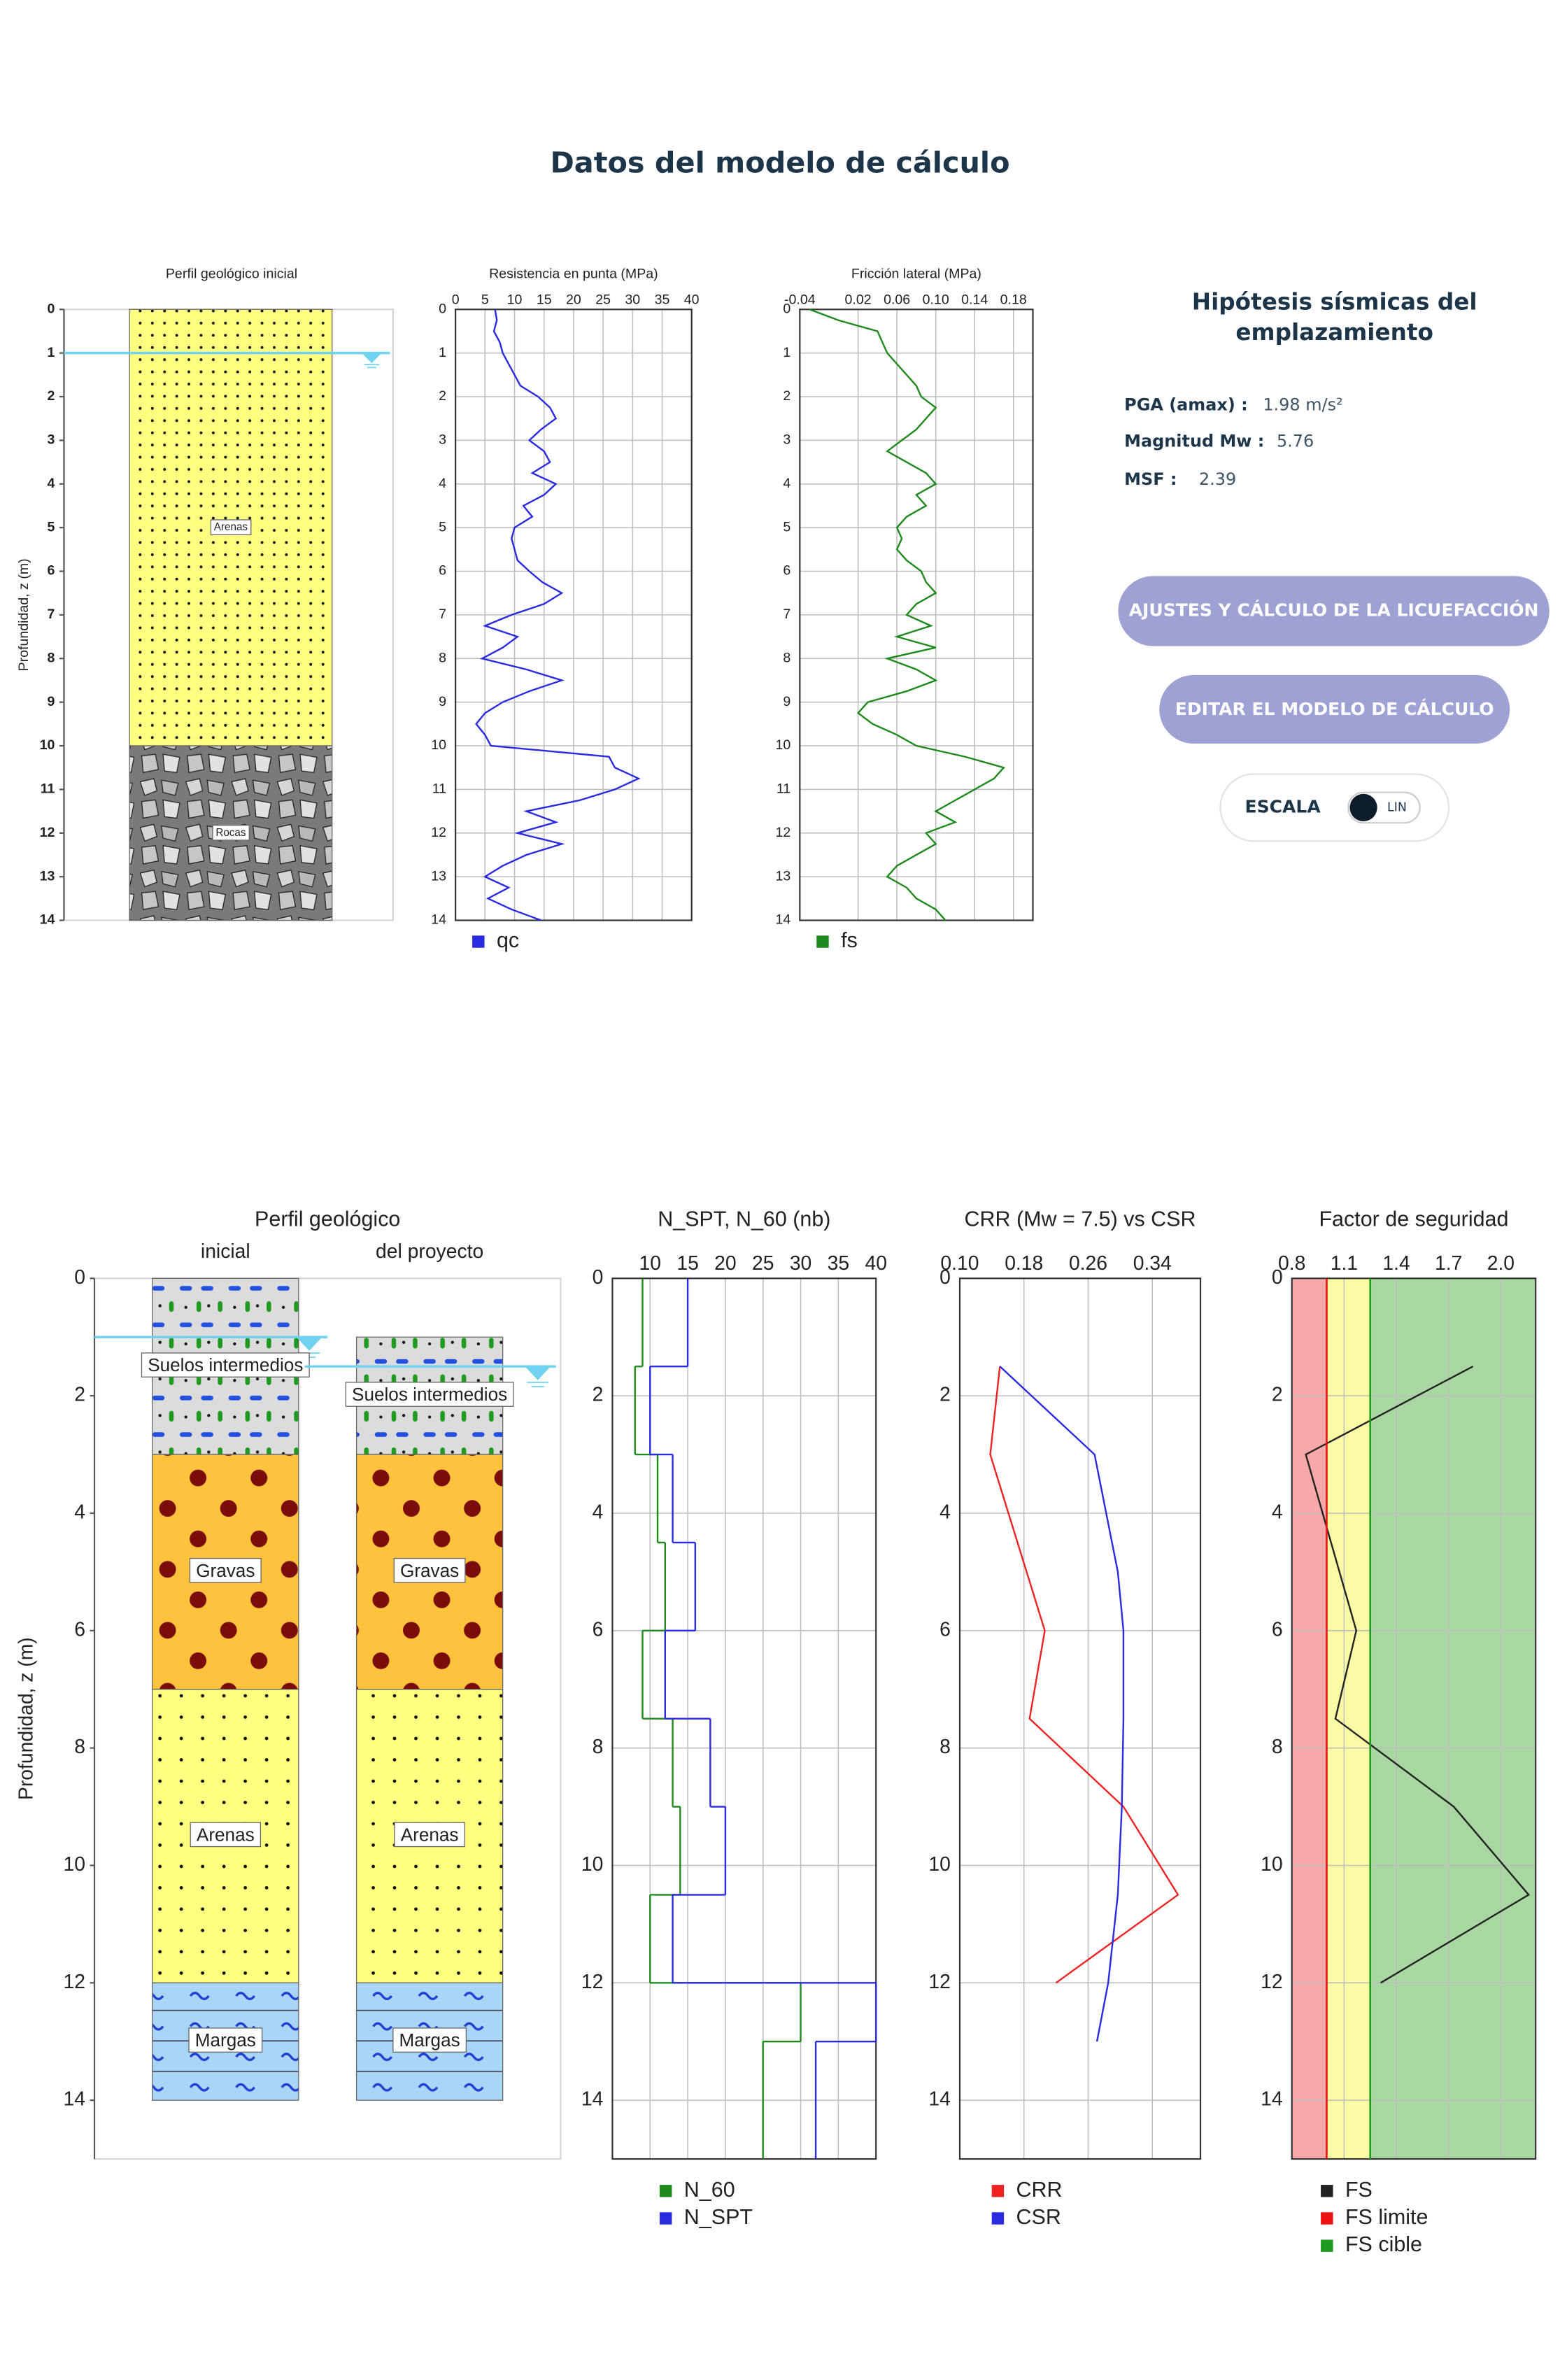  I want to click on button: EDITAR EL MODELO DE CÁLCULO, so click(1334, 709).